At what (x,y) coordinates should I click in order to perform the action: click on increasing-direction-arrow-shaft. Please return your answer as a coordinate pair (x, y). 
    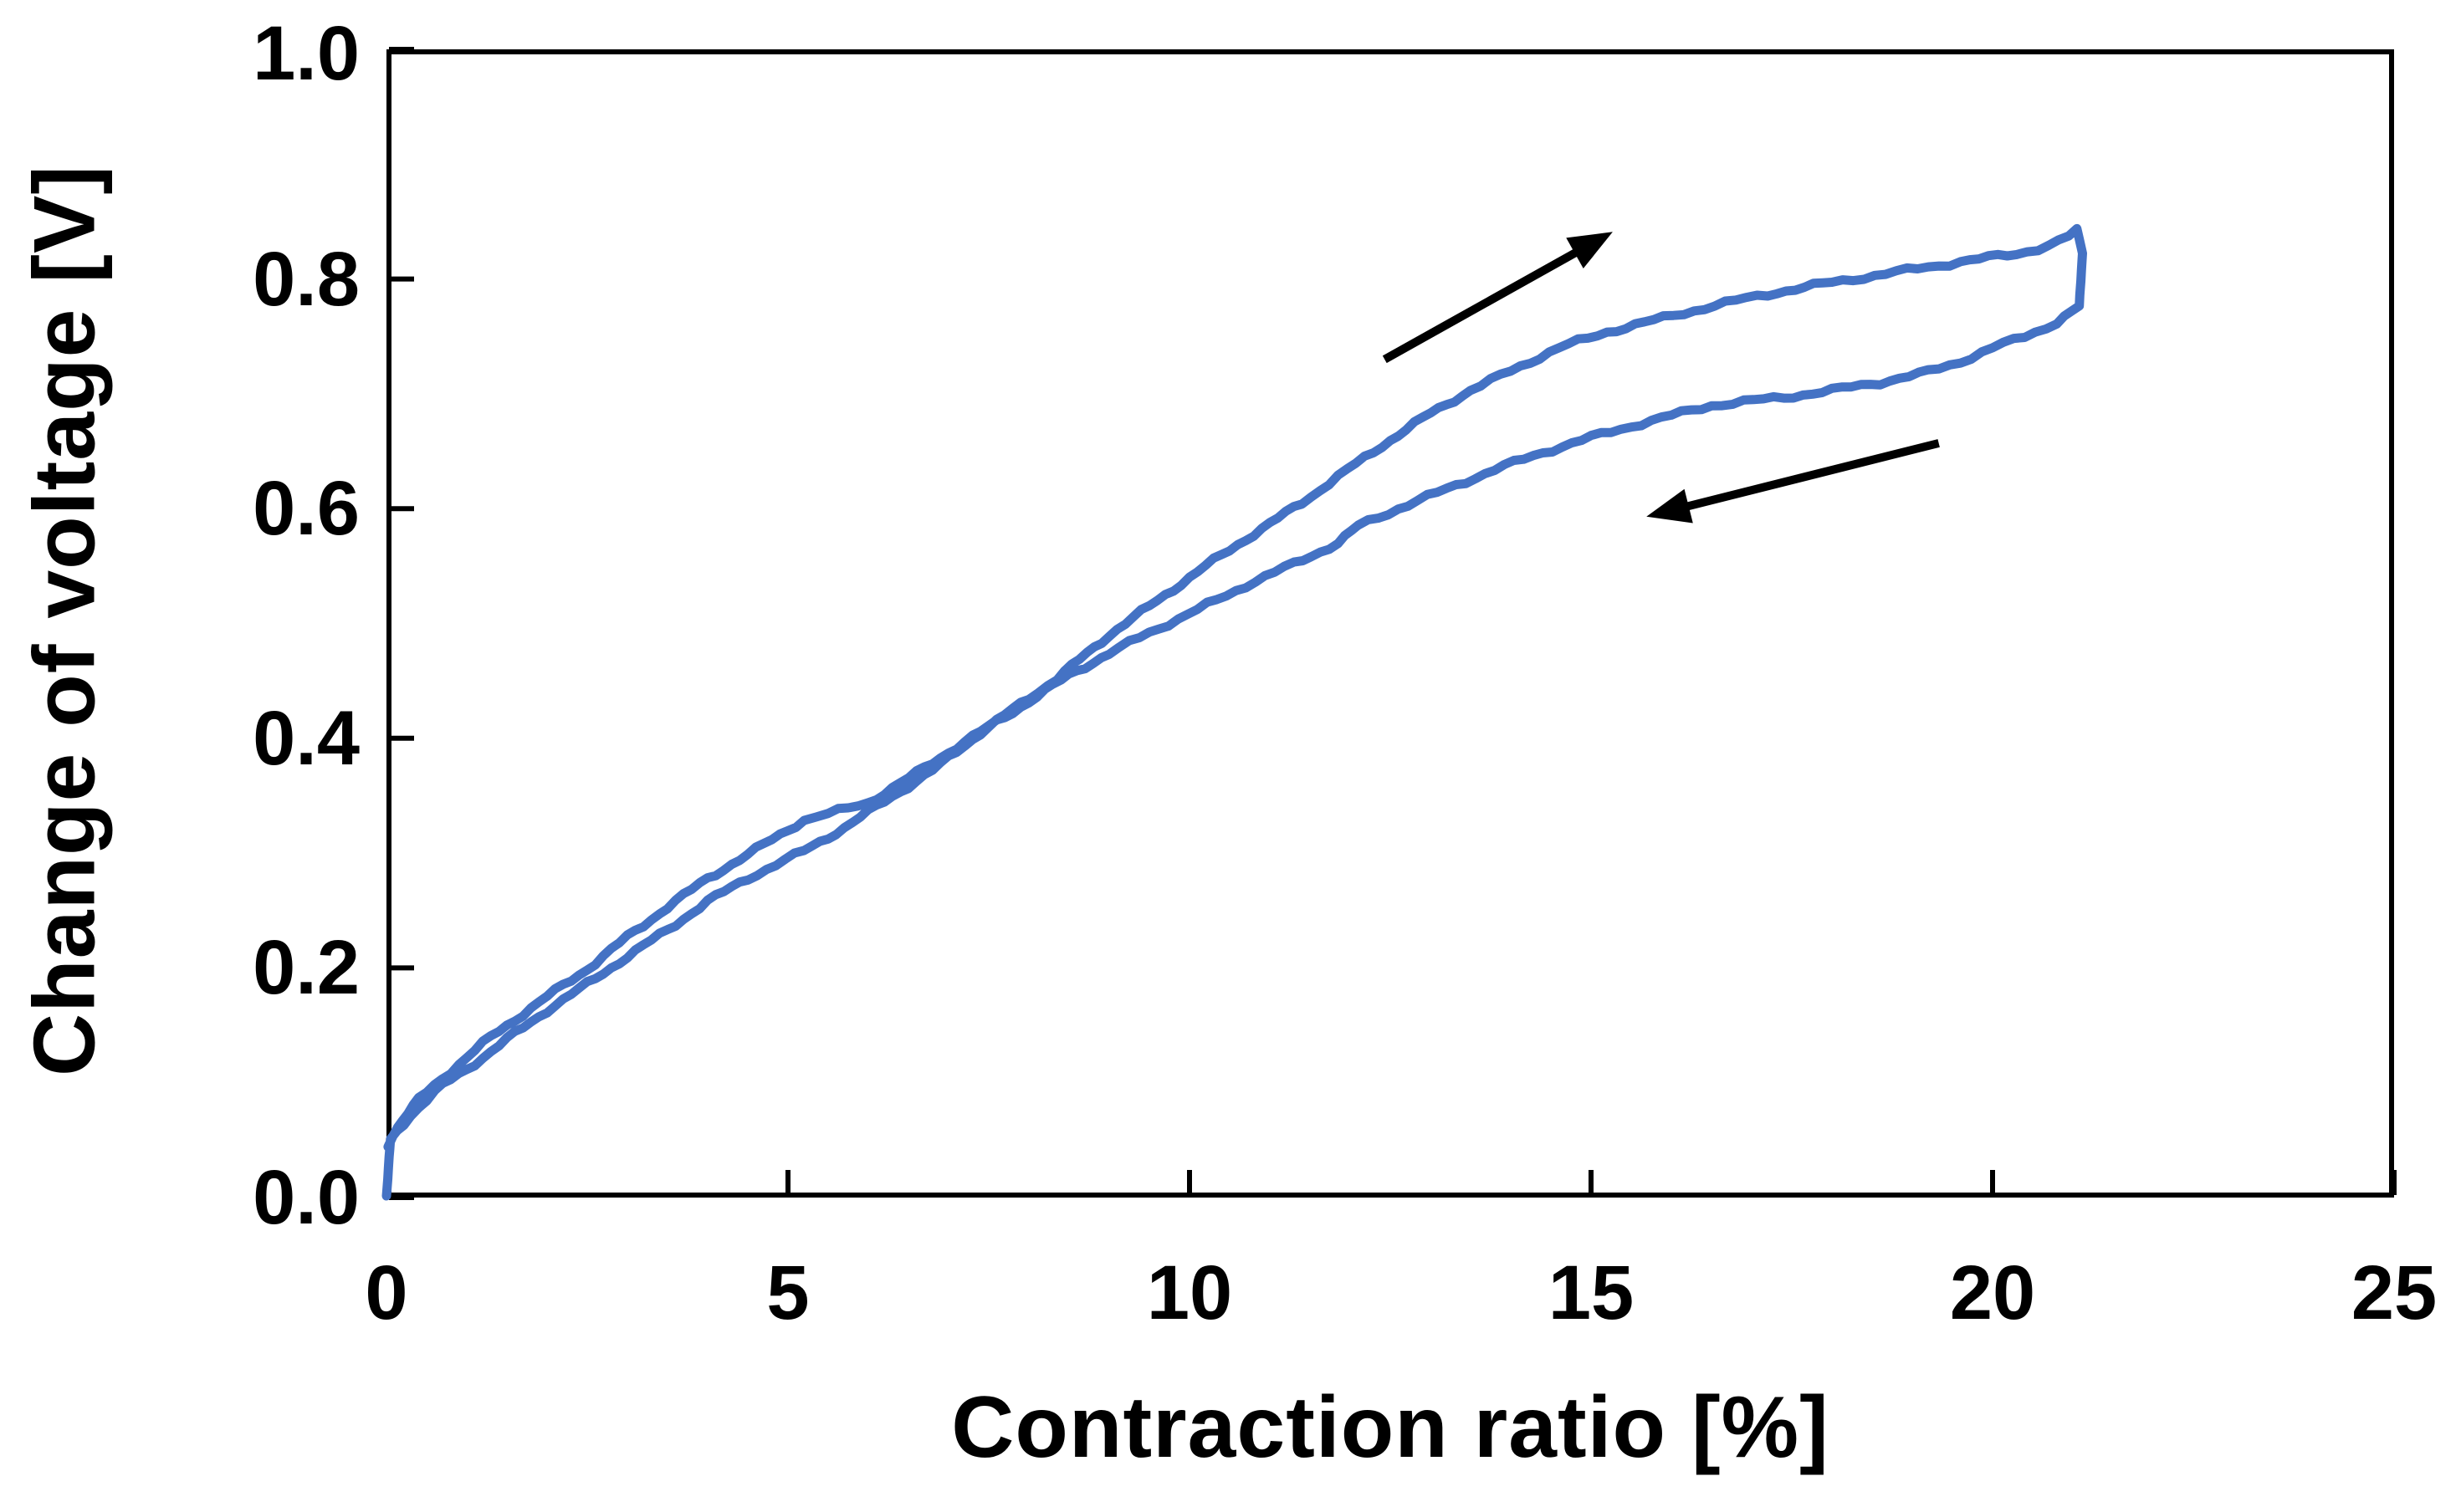
    Looking at the image, I should click on (1482, 305).